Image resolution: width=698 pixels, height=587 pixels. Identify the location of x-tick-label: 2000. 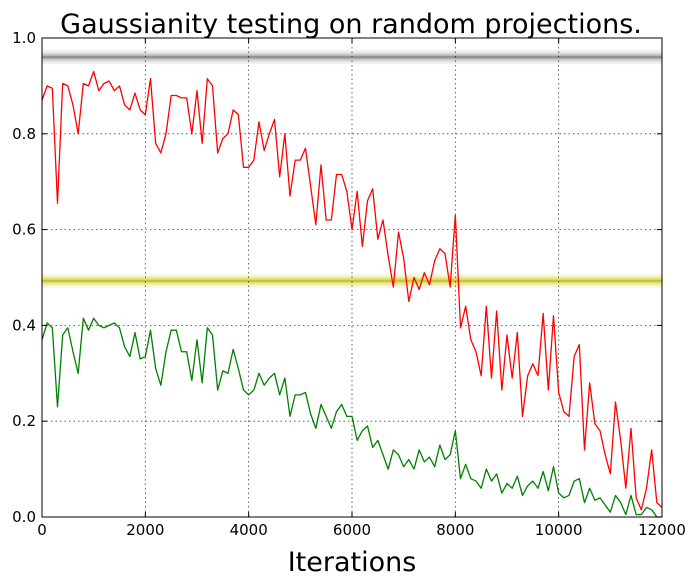
(145, 530).